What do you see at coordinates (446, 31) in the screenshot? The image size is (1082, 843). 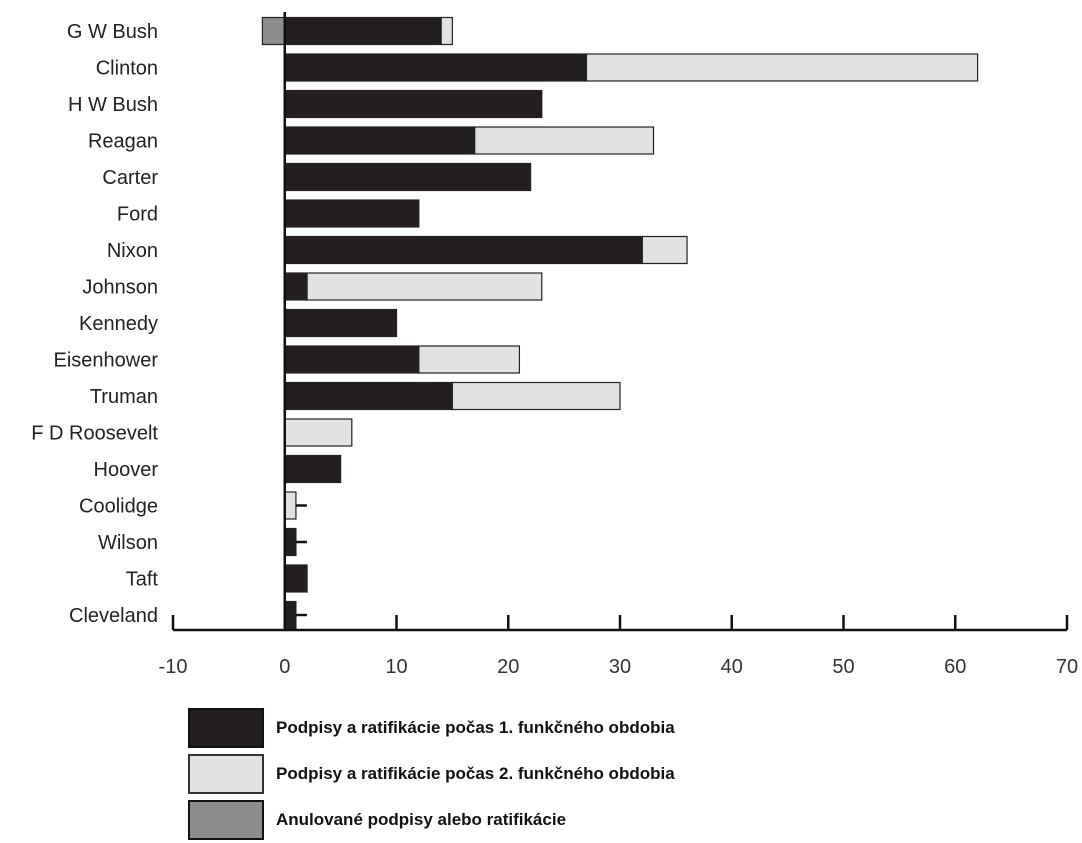 I see `bar-g-w-bush-term2` at bounding box center [446, 31].